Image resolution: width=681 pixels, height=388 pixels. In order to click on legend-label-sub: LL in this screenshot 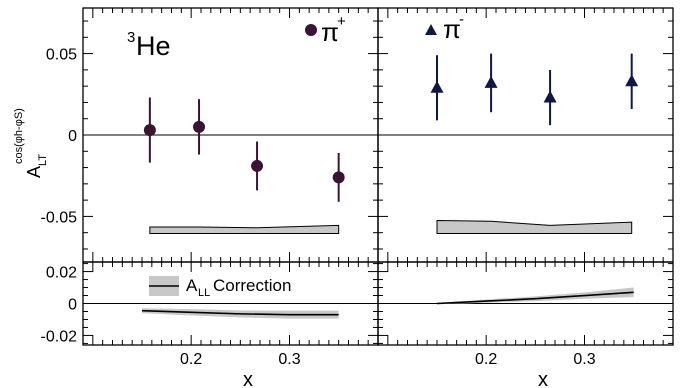, I will do `click(204, 293)`.